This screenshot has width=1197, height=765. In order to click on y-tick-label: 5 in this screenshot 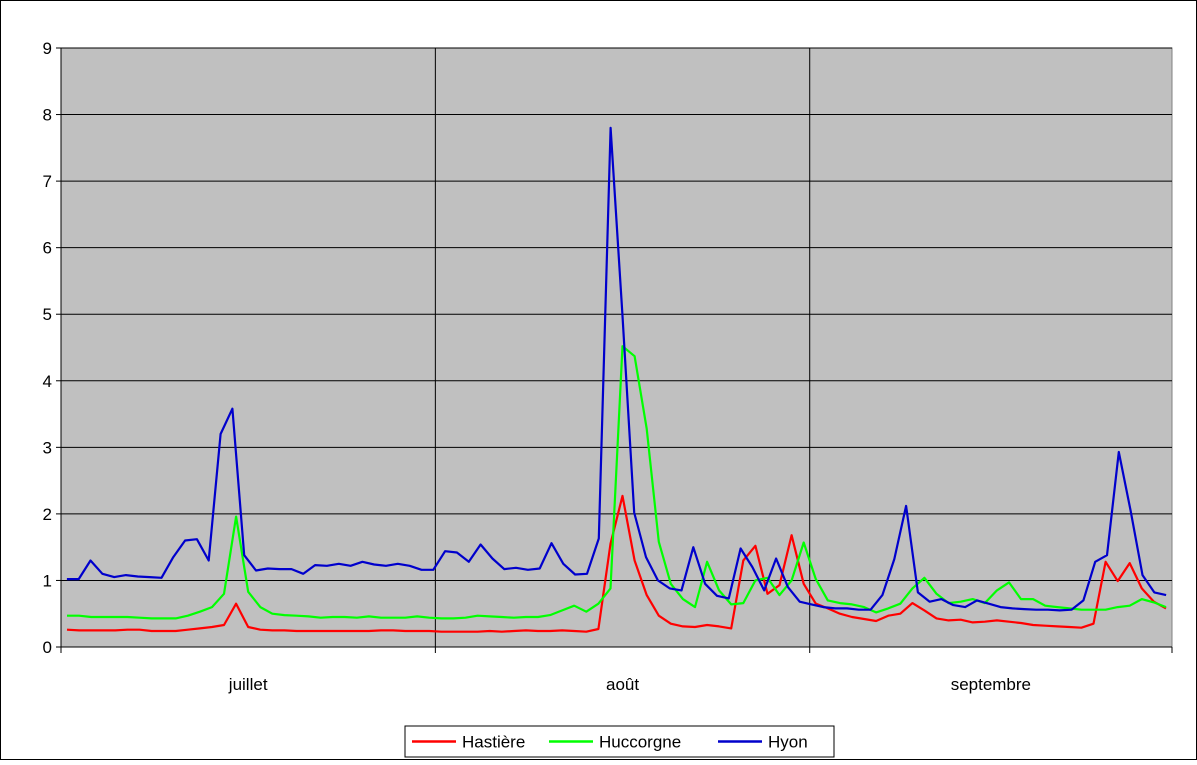, I will do `click(47, 314)`.